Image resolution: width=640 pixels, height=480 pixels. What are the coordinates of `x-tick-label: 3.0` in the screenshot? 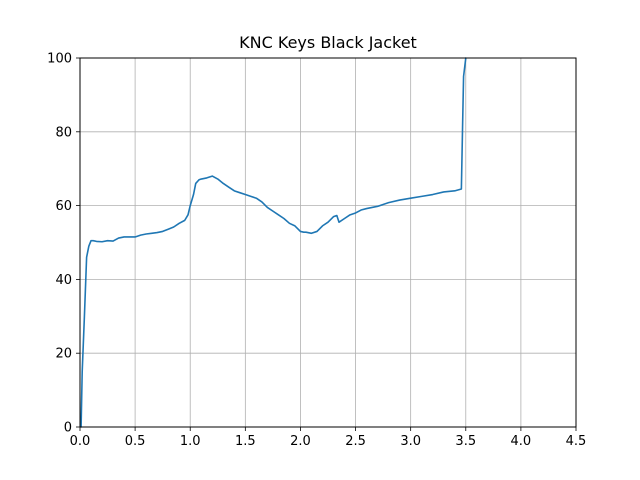 It's located at (410, 441).